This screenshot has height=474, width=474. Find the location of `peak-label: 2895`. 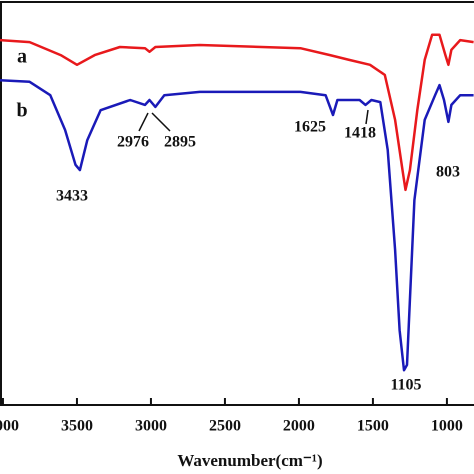

peak-label: 2895 is located at coordinates (180, 142).